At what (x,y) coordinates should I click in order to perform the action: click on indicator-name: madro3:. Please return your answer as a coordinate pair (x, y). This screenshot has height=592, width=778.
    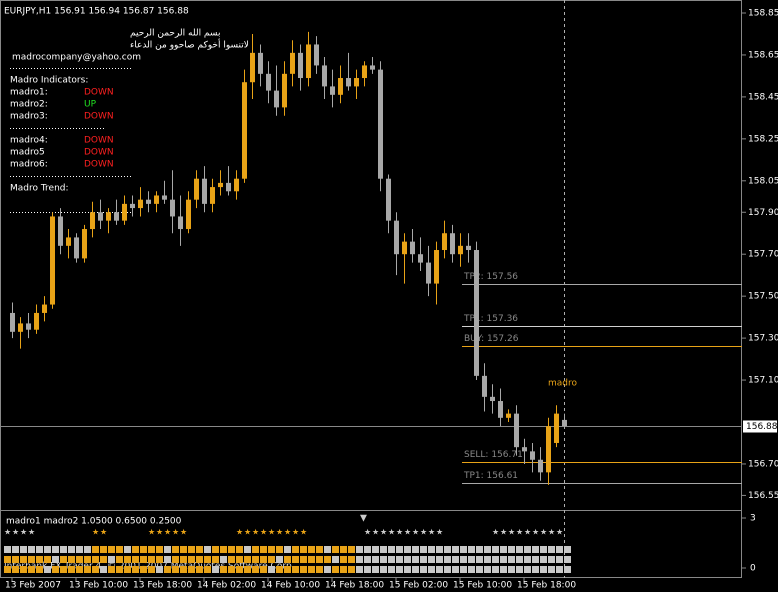
    Looking at the image, I should click on (29, 117).